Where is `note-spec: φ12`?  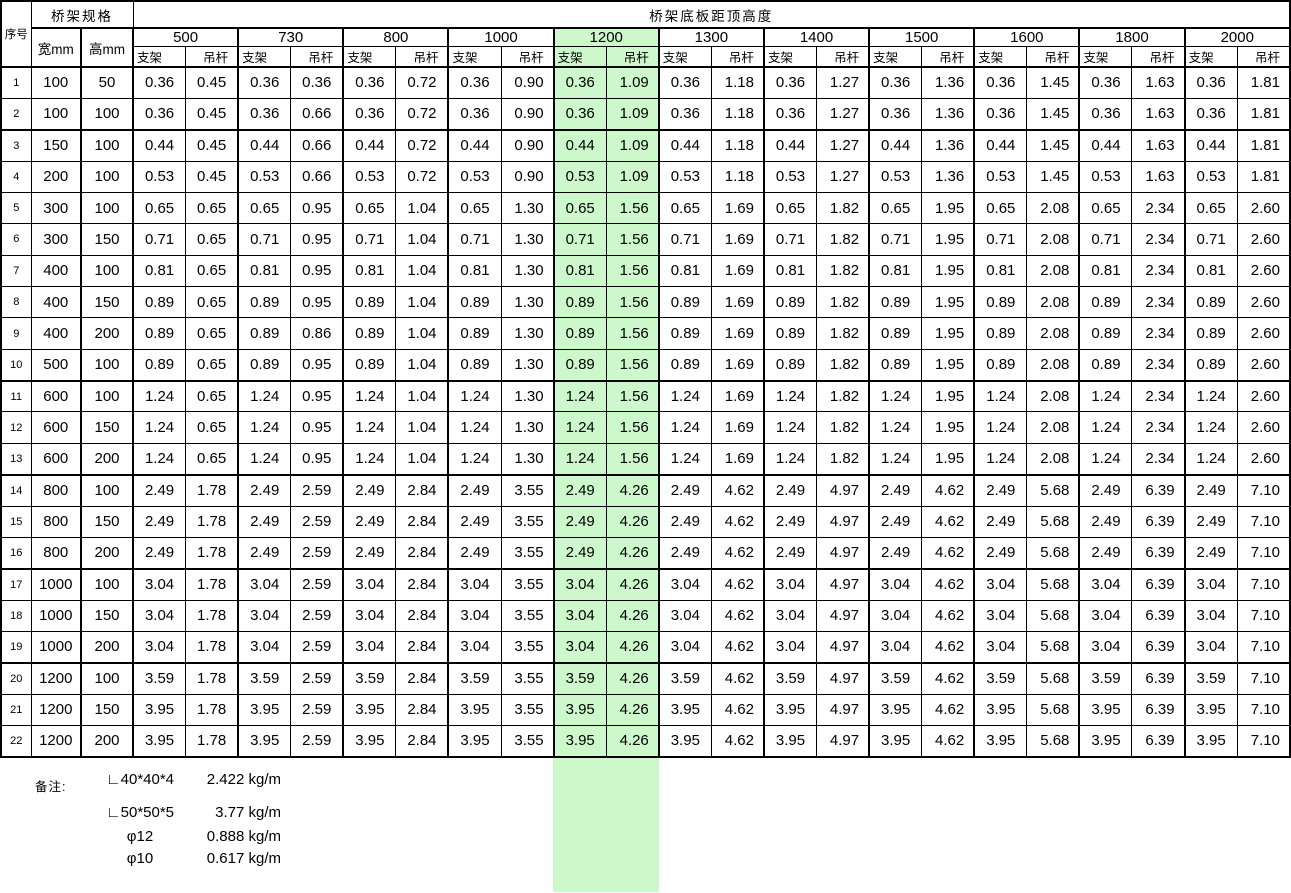 note-spec: φ12 is located at coordinates (140, 836).